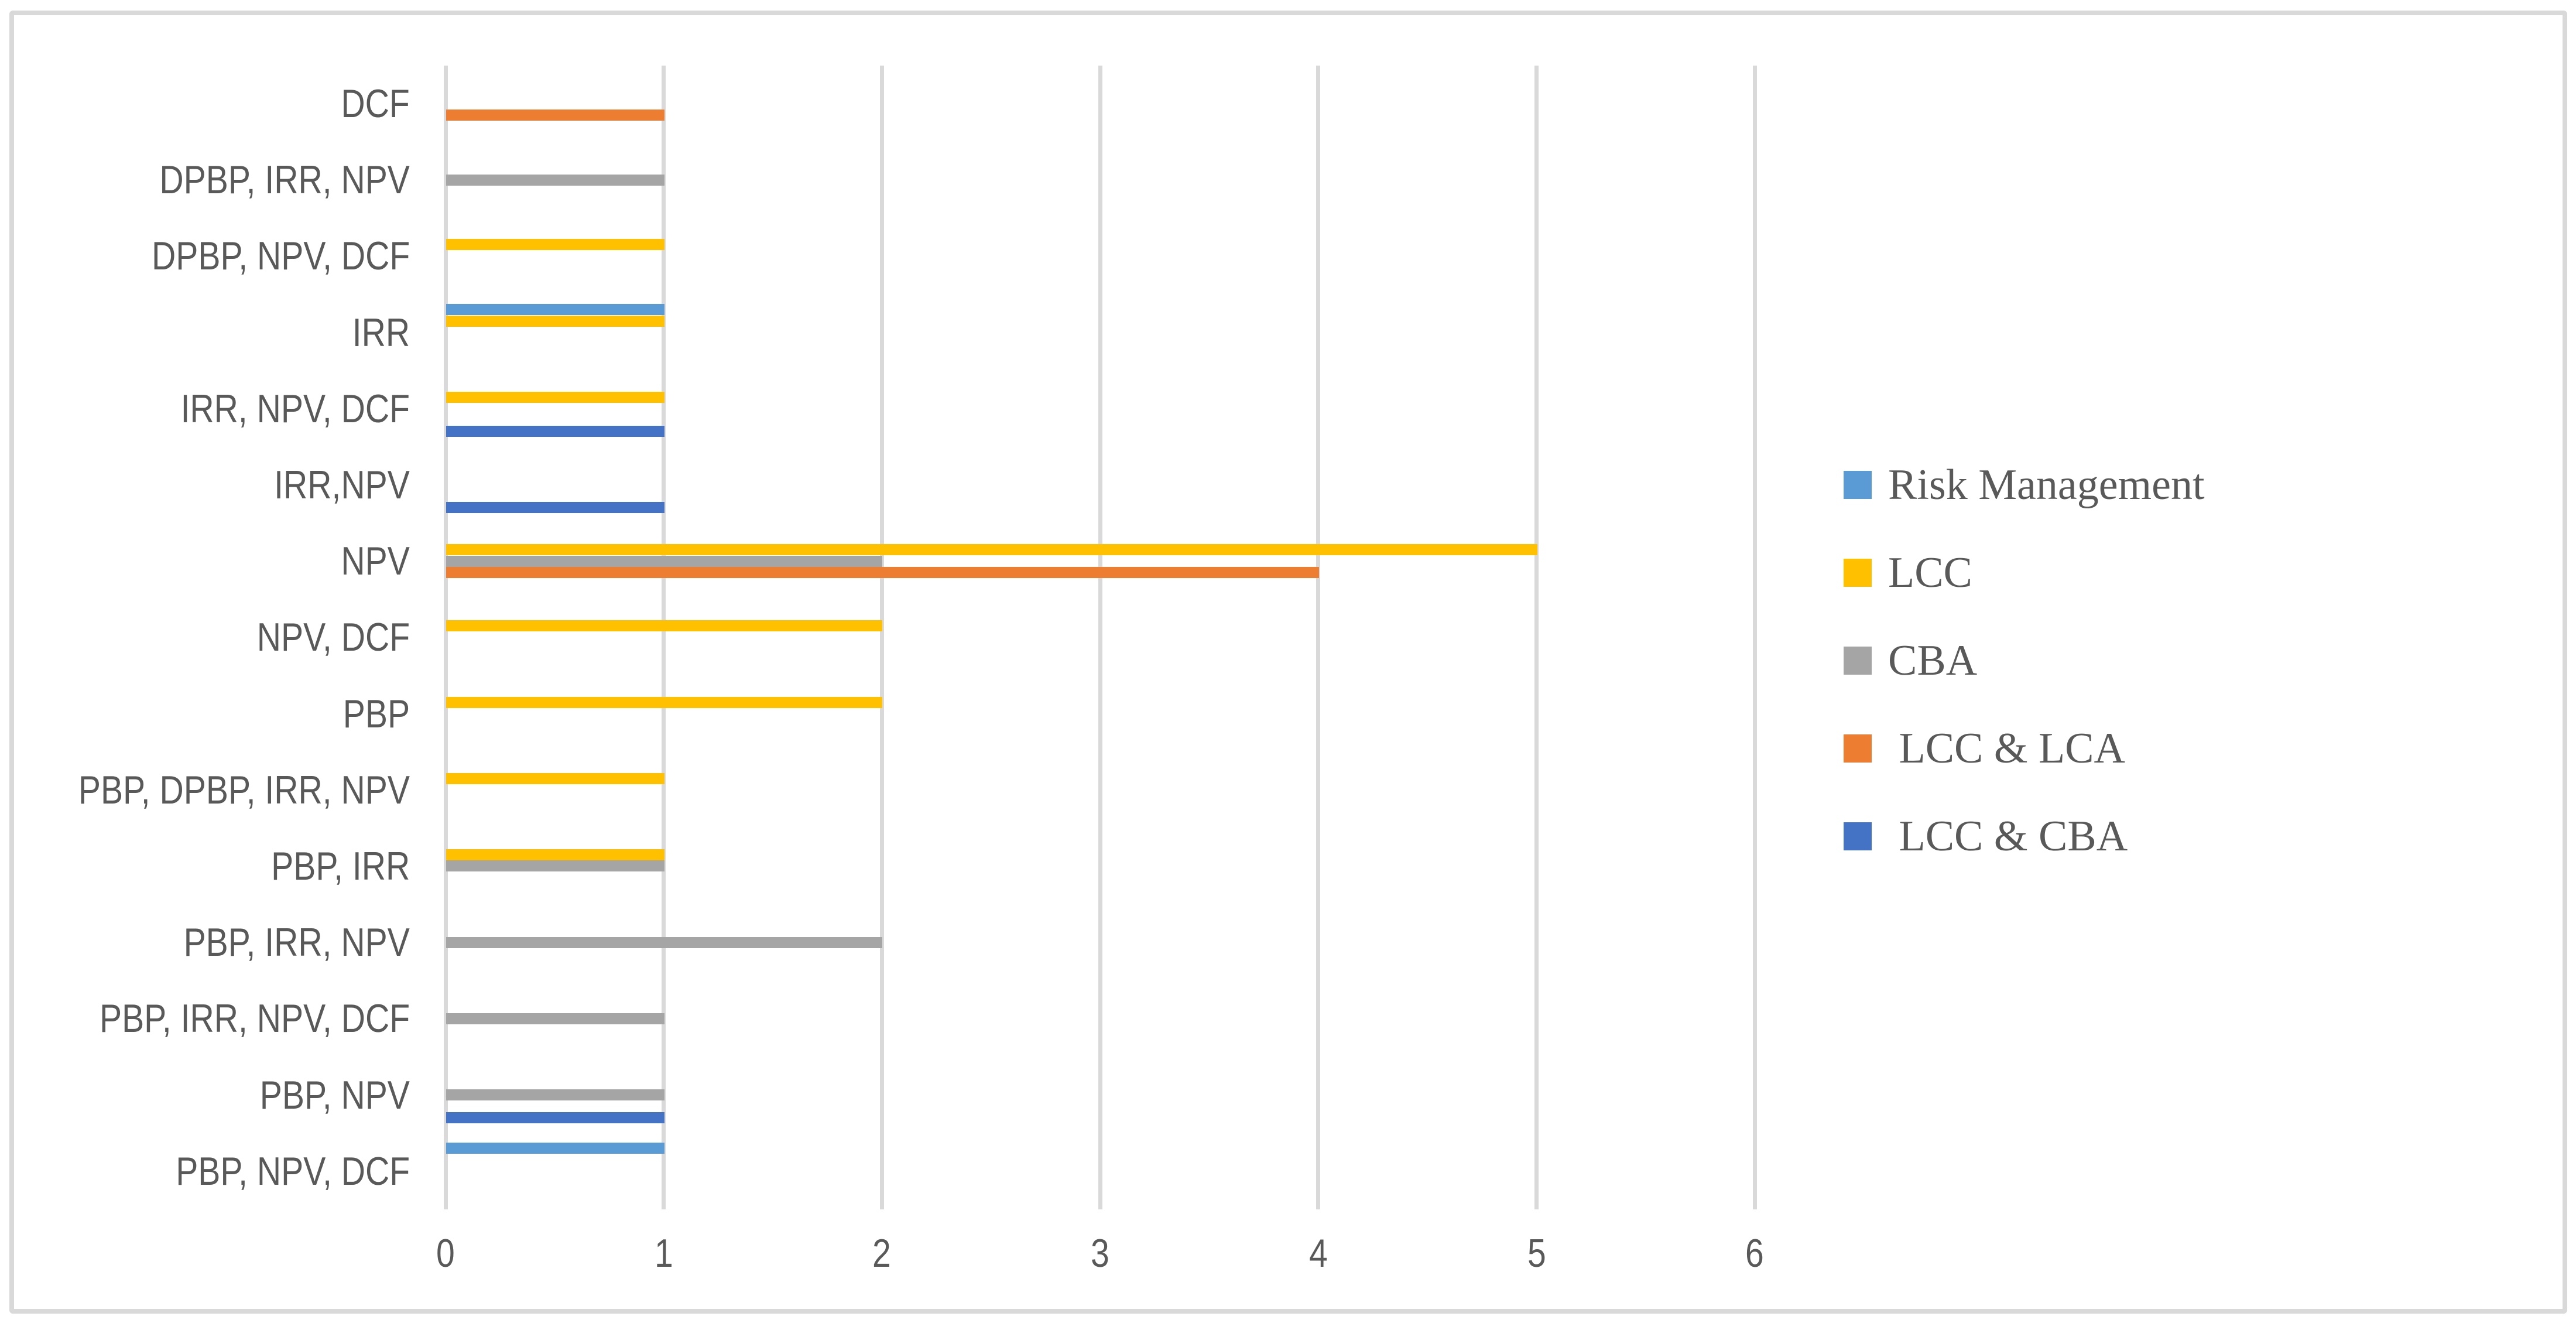 This screenshot has height=1323, width=2576. I want to click on category-label-text: IRR,NPV, so click(342, 486).